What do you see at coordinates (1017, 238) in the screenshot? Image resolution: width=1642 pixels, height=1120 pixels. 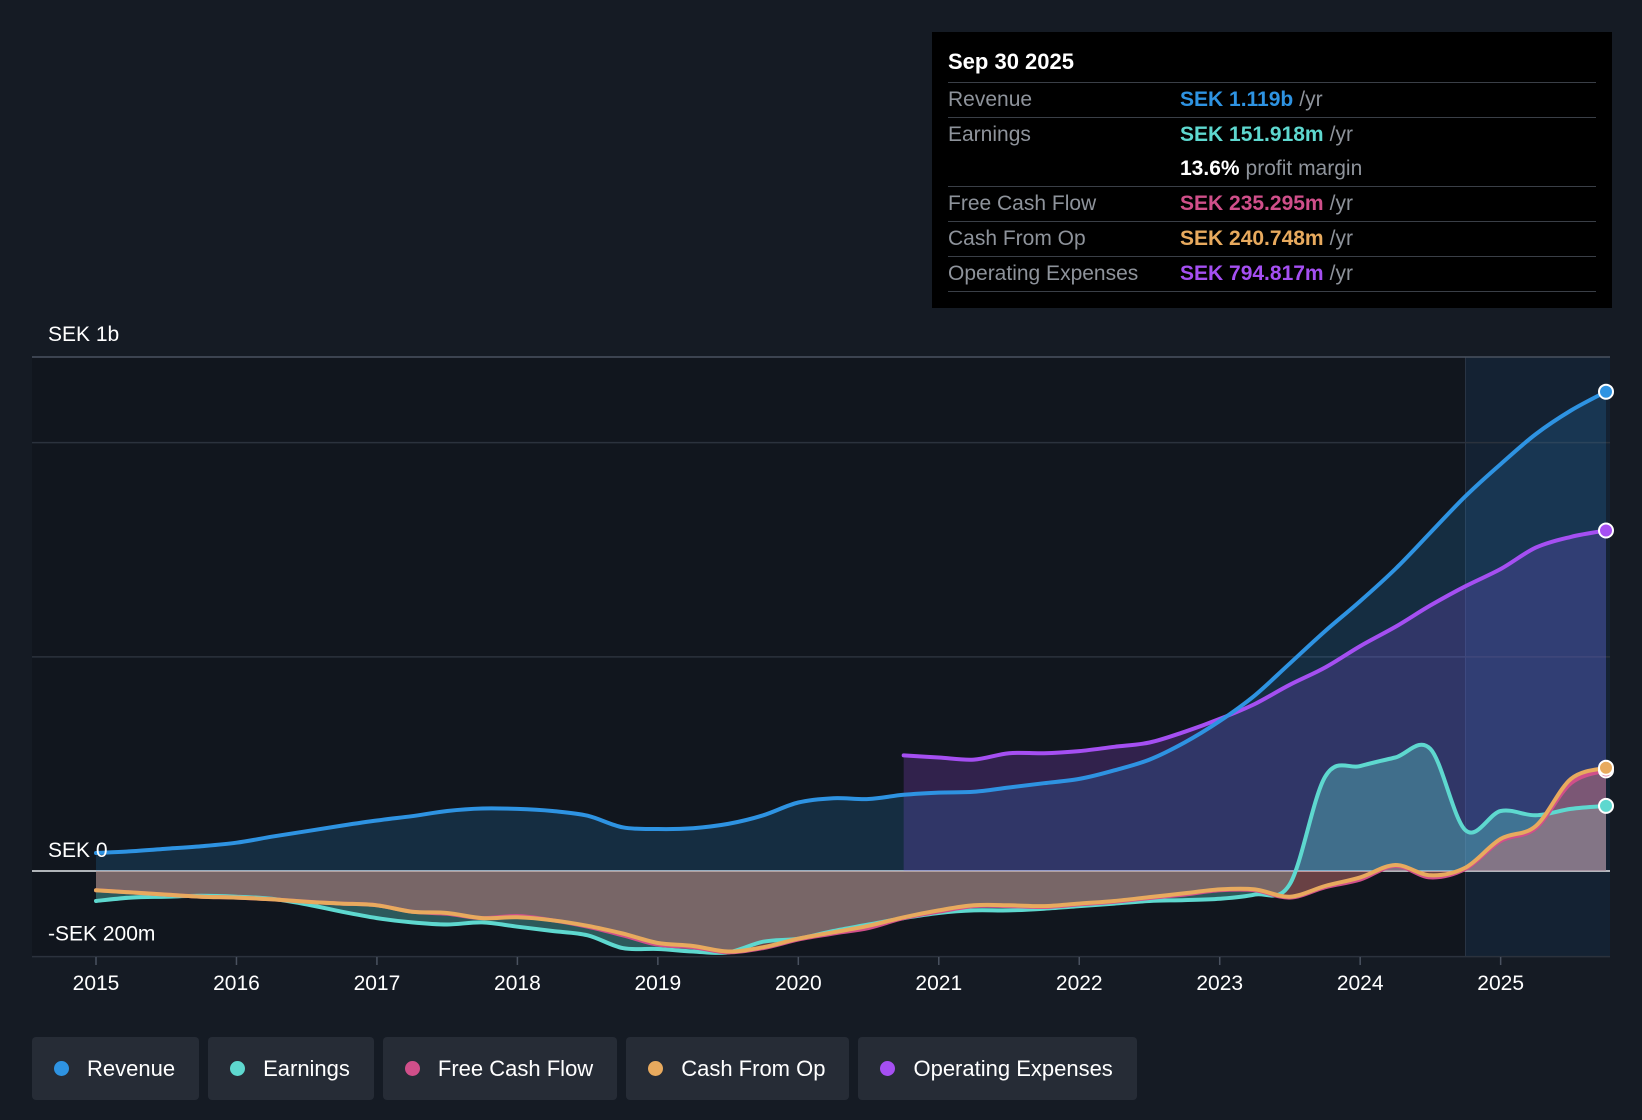 I see `tooltip-label: Cash From Op` at bounding box center [1017, 238].